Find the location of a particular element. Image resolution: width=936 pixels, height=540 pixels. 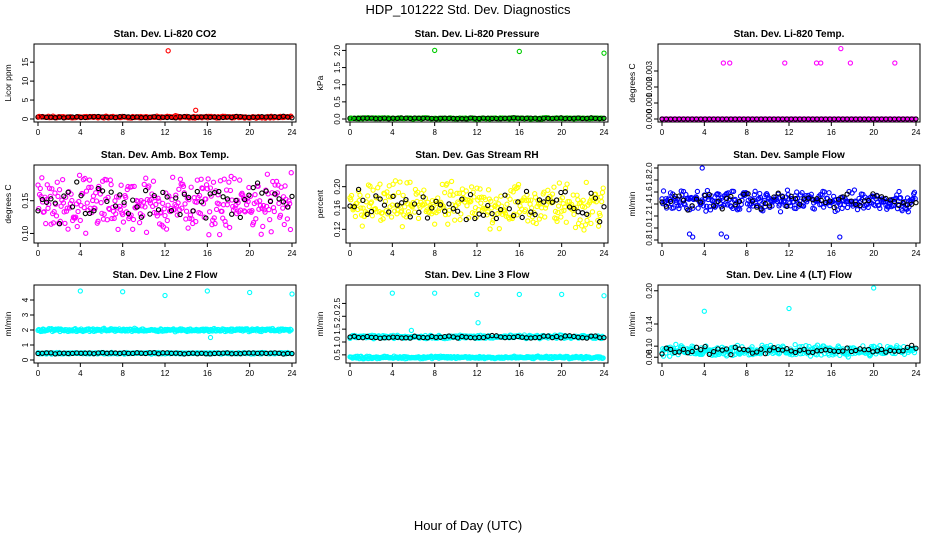

y-tick-label: 0.15 is located at coordinates (25, 200).